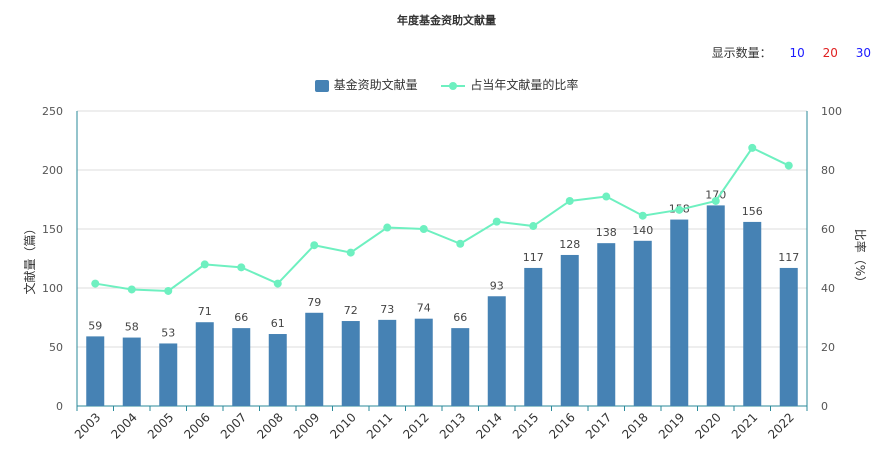 Image resolution: width=893 pixels, height=460 pixels. I want to click on display-count-option-10: 10, so click(797, 53).